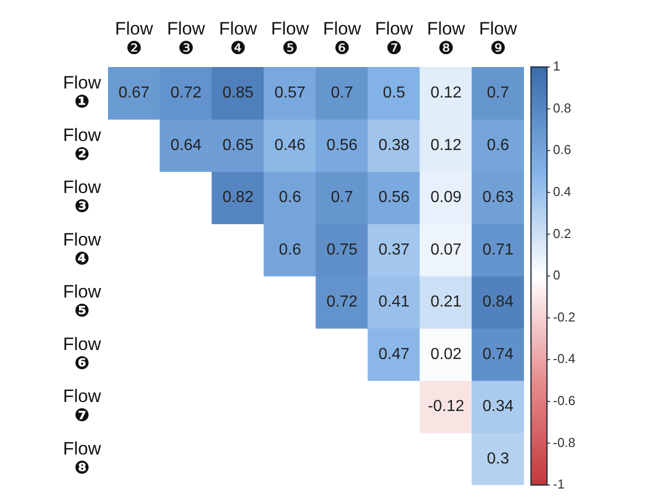 This screenshot has height=500, width=667. I want to click on color-bar-label: 0.2, so click(562, 233).